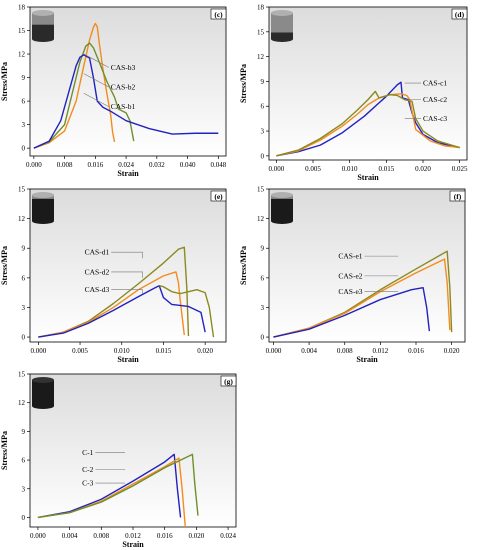 The height and width of the screenshot is (550, 478). Describe the element at coordinates (88, 469) in the screenshot. I see `legend-label: C-2` at that location.